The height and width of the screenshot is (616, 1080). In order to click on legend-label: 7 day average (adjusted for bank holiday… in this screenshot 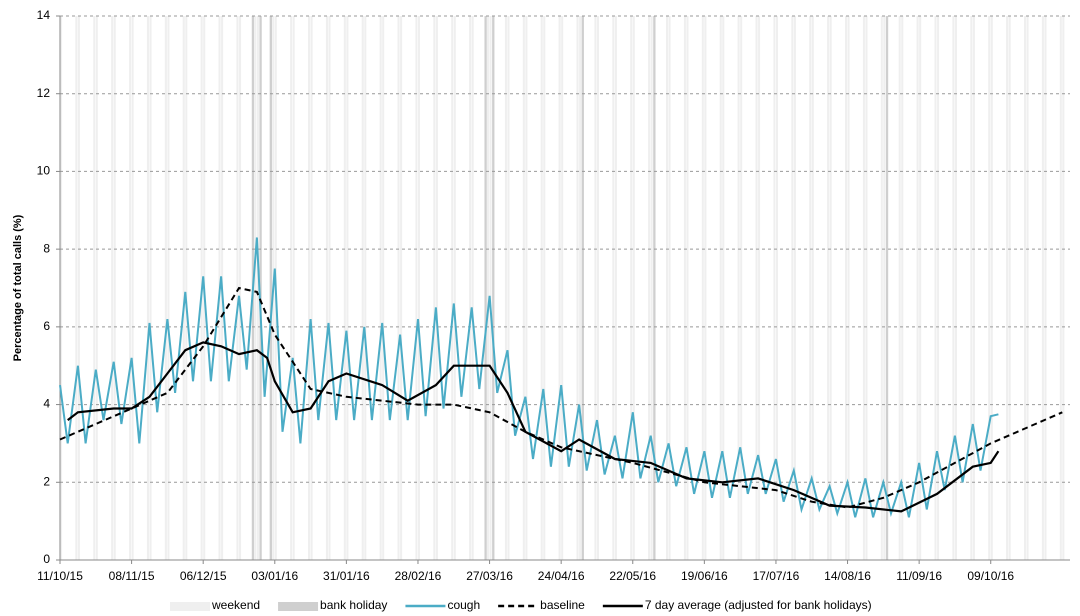, I will do `click(758, 605)`.